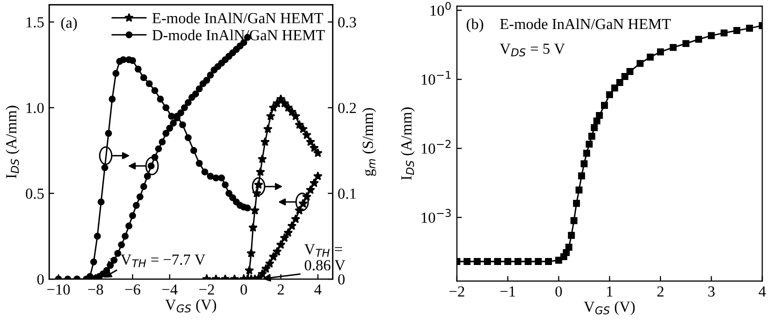 The image size is (781, 323). What do you see at coordinates (58, 289) in the screenshot?
I see `x-tick-label: −10` at bounding box center [58, 289].